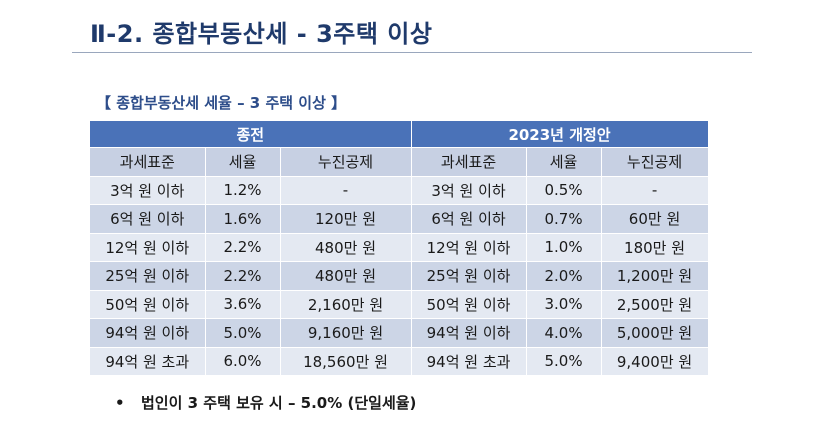  I want to click on table-cell: 0.5%, so click(564, 190).